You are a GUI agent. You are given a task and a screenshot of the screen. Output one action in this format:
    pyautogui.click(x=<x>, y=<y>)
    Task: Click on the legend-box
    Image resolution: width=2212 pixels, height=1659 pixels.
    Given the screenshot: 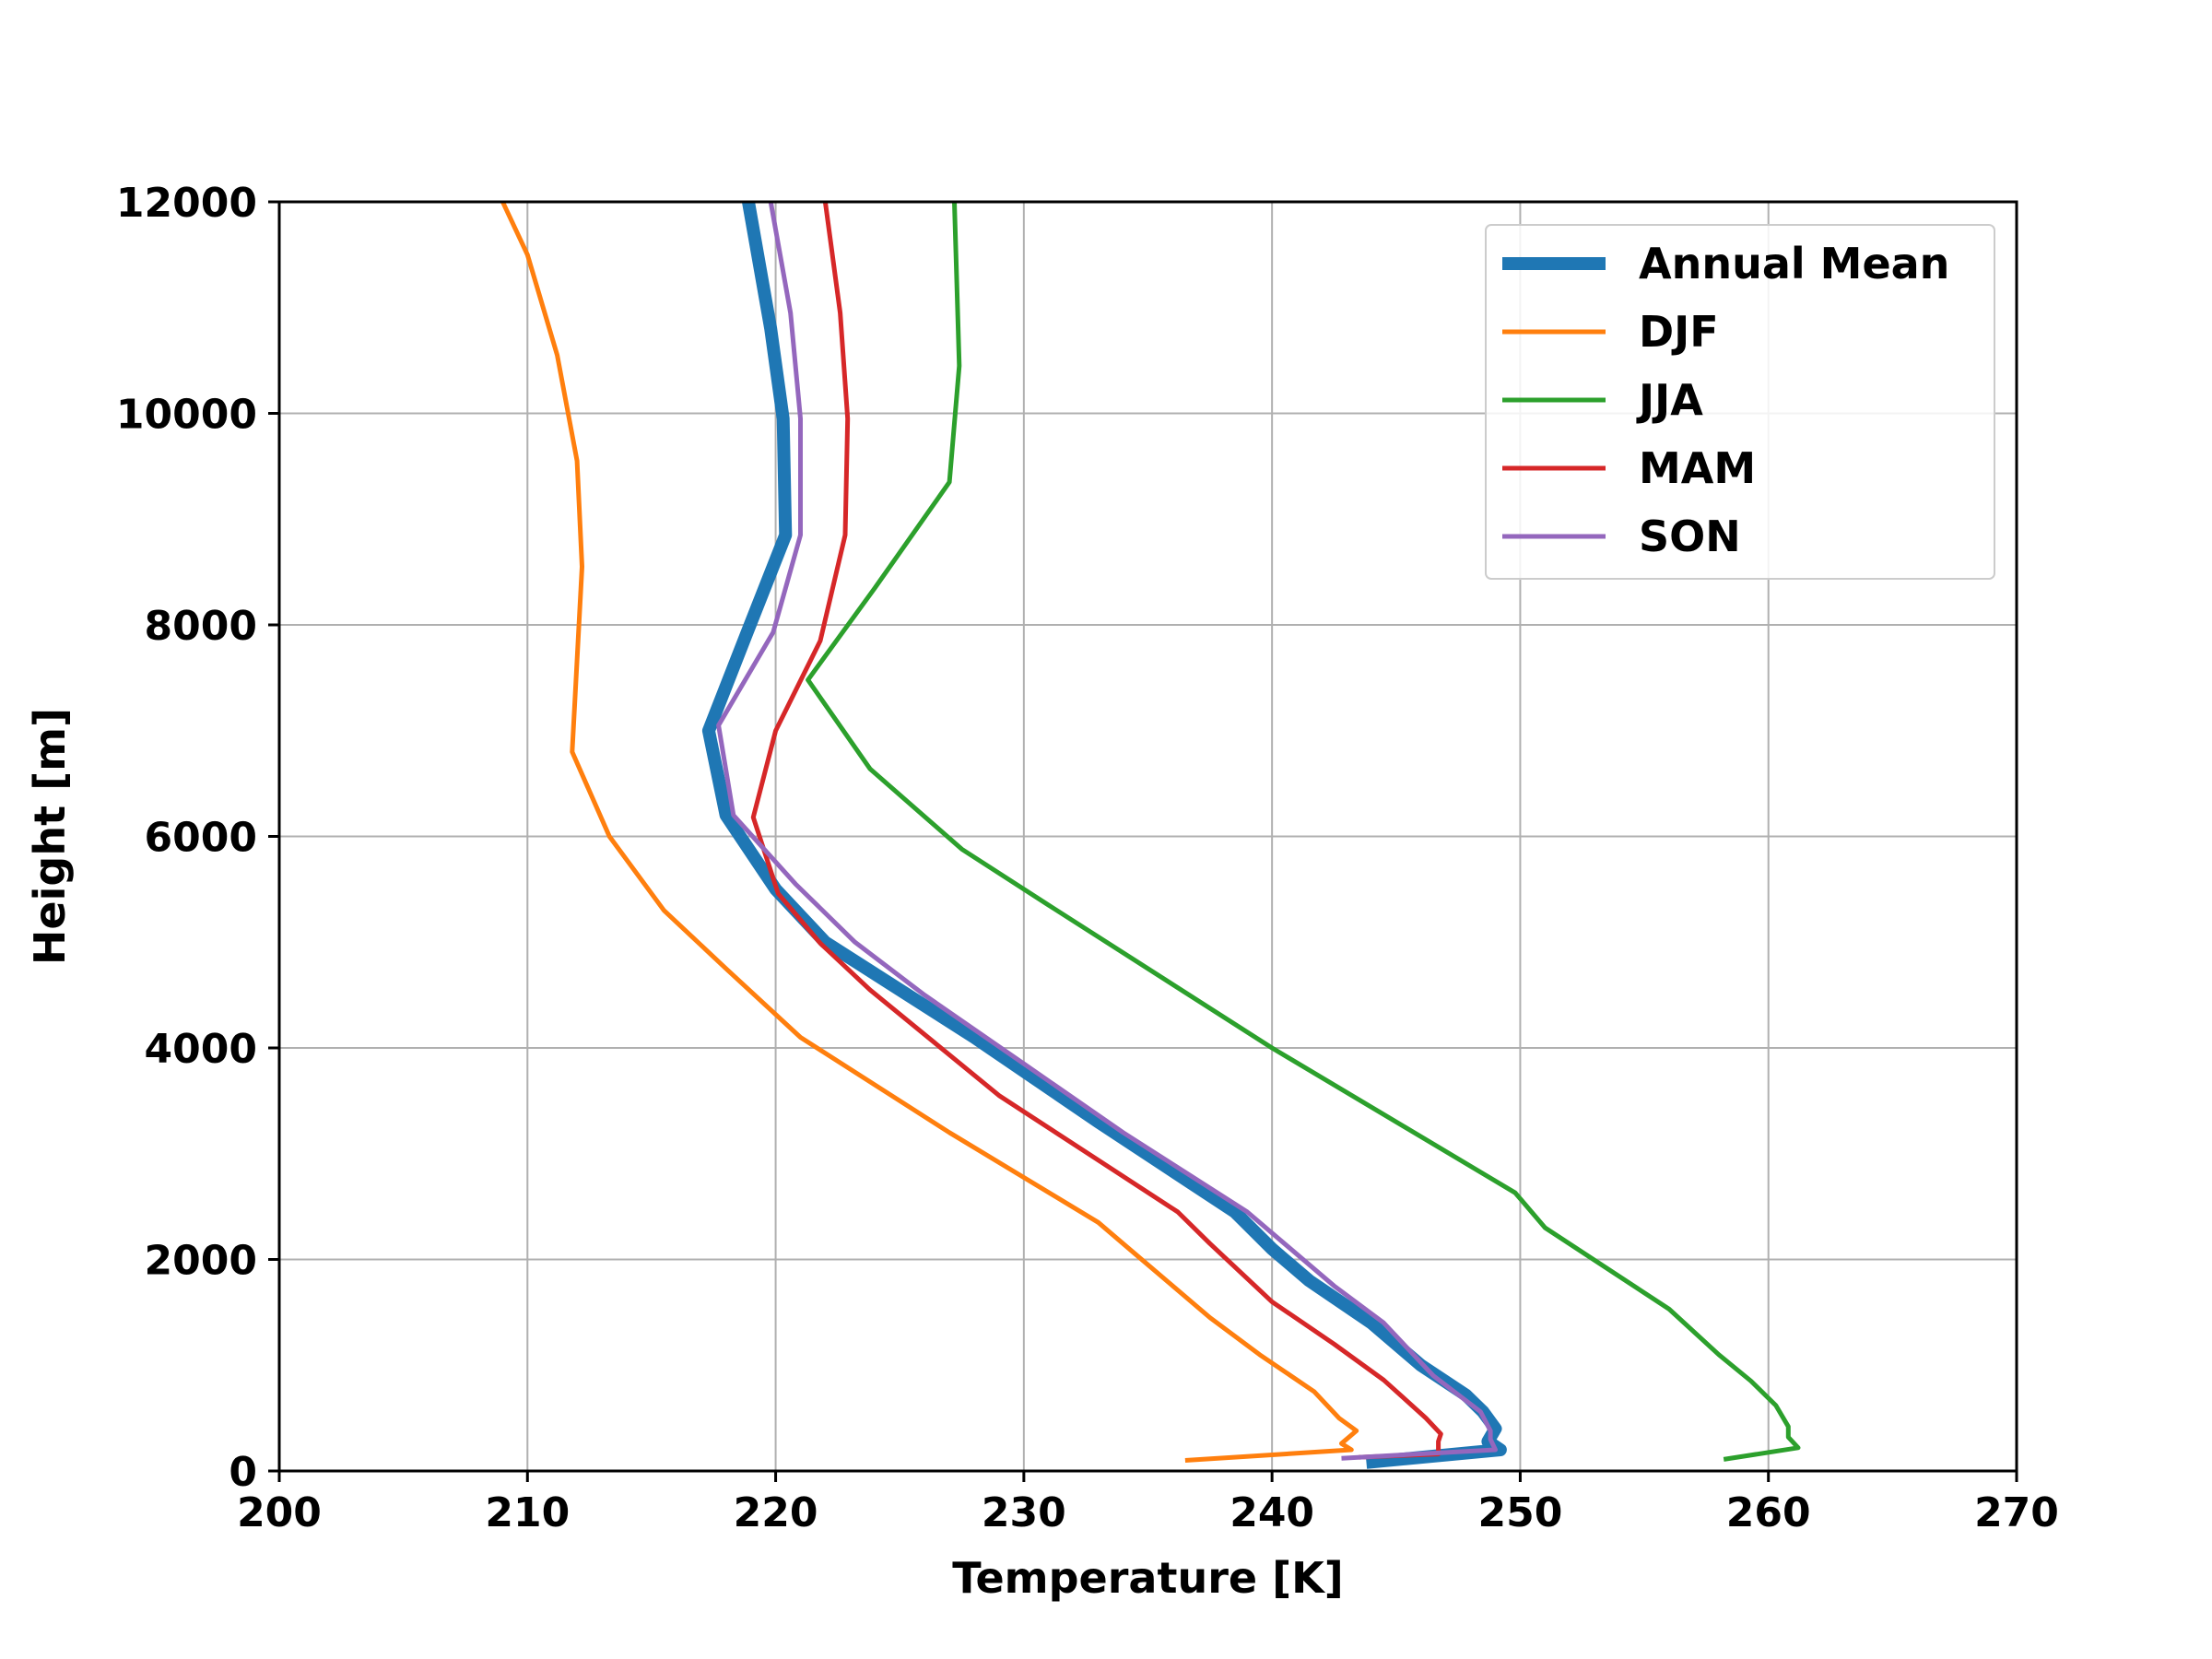 What is the action you would take?
    pyautogui.click(x=1740, y=402)
    